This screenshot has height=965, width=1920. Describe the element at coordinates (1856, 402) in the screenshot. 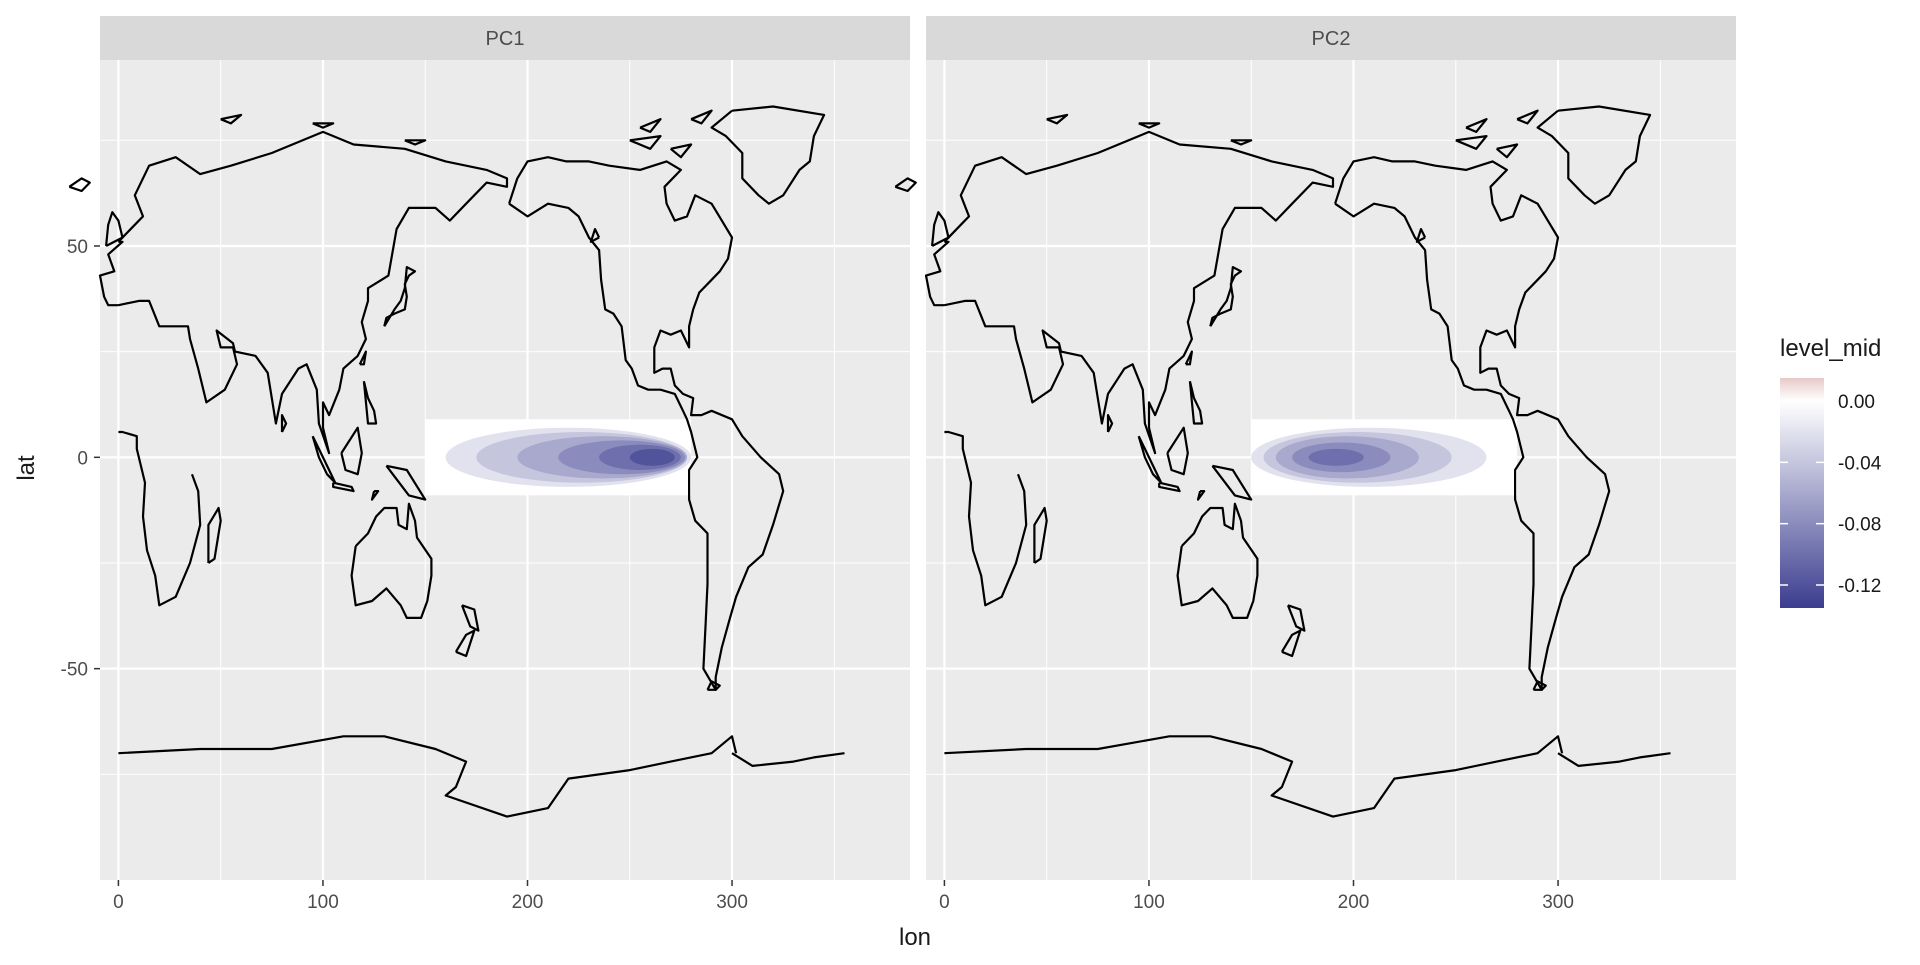

I see `legend-label: 0.00` at that location.